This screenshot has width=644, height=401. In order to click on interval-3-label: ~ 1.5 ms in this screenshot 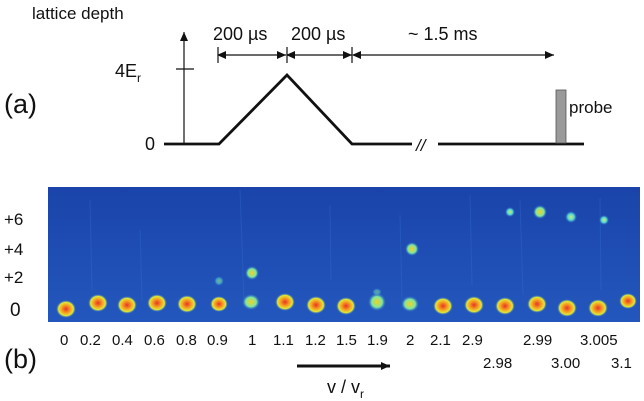, I will do `click(443, 34)`.